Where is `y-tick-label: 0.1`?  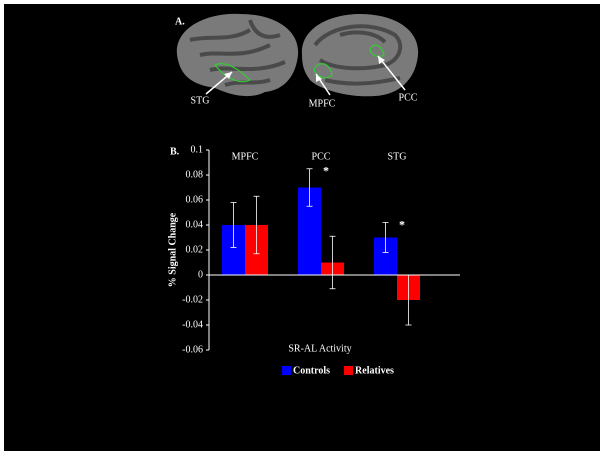 y-tick-label: 0.1 is located at coordinates (197, 149).